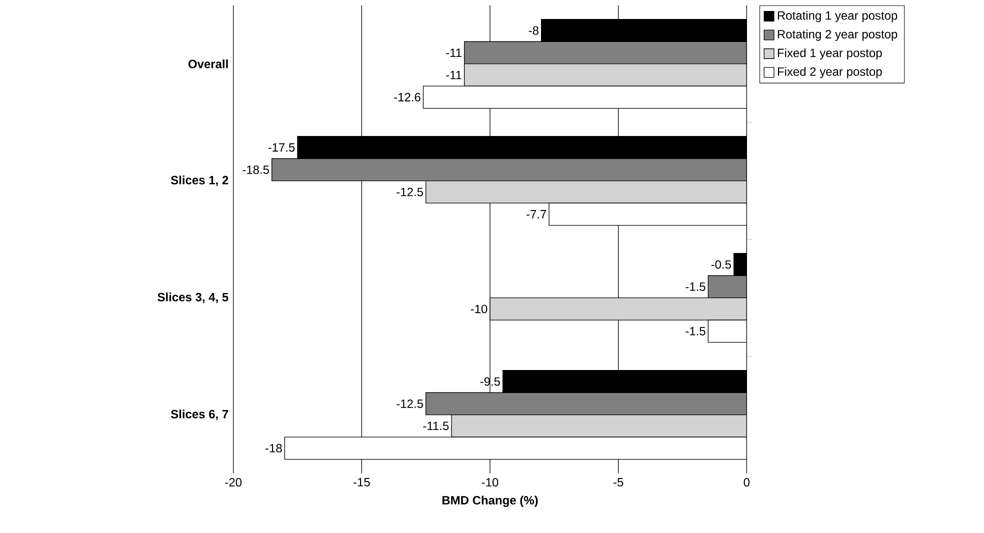  What do you see at coordinates (281, 147) in the screenshot?
I see `data-label: -17.5` at bounding box center [281, 147].